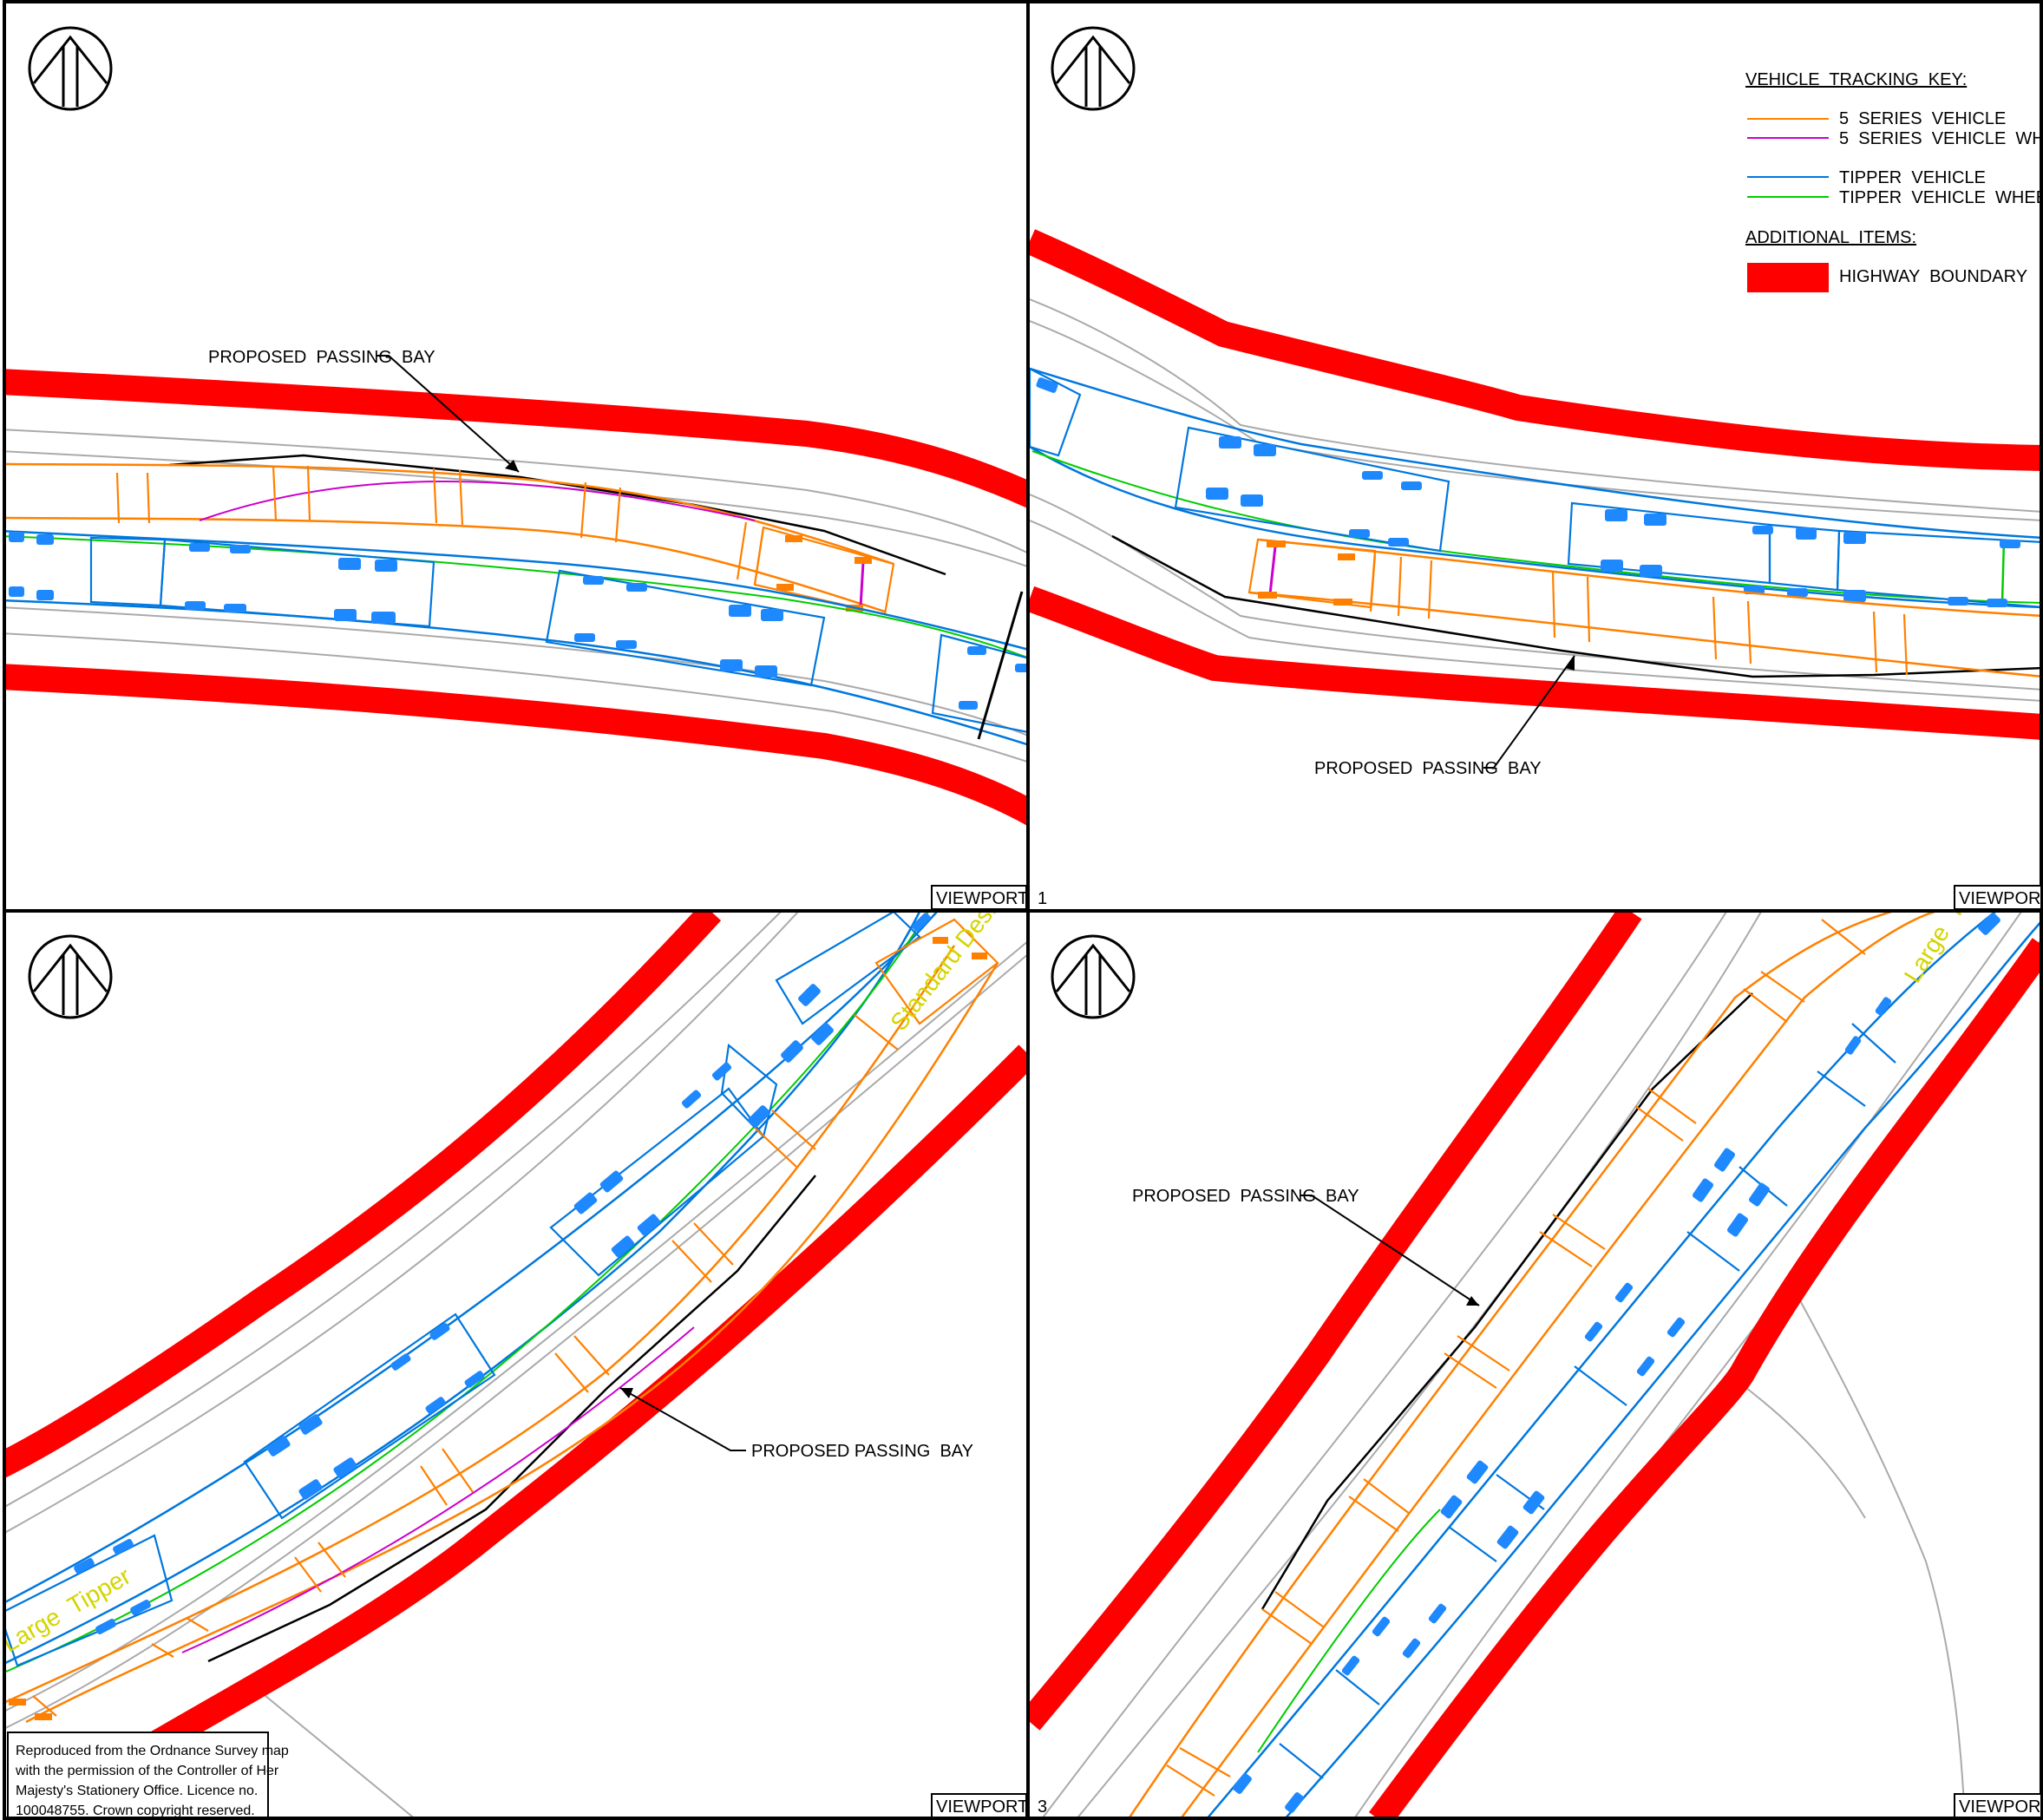  What do you see at coordinates (991, 1807) in the screenshot?
I see `svg-text: VIEWPORT 3` at bounding box center [991, 1807].